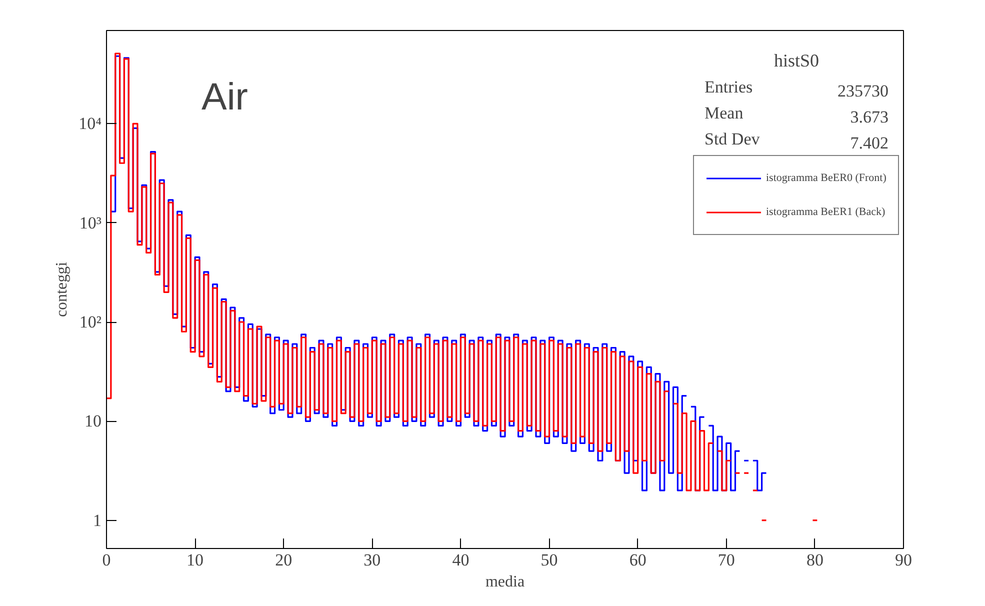 This screenshot has width=985, height=606. Describe the element at coordinates (797, 60) in the screenshot. I see `annotation: histS0` at that location.